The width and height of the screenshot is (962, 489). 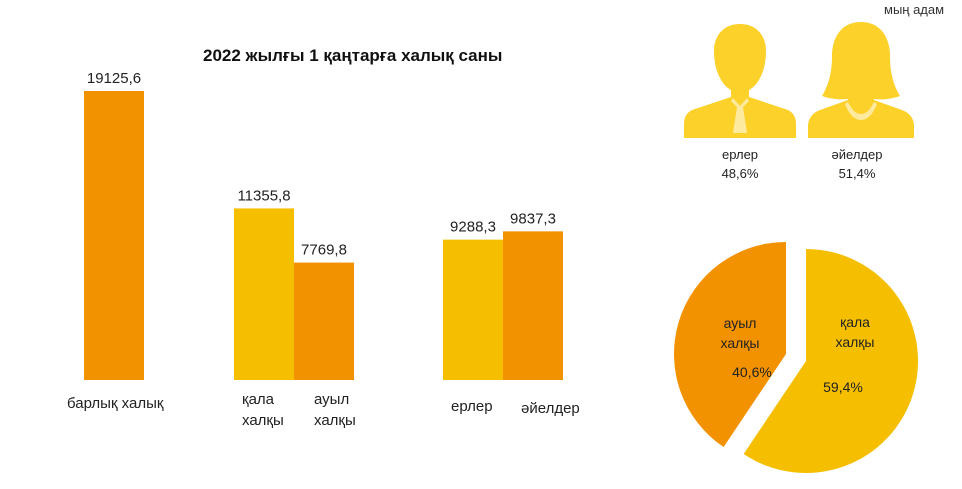 I want to click on bar-value-label-1-1: 7769,8, so click(x=324, y=250).